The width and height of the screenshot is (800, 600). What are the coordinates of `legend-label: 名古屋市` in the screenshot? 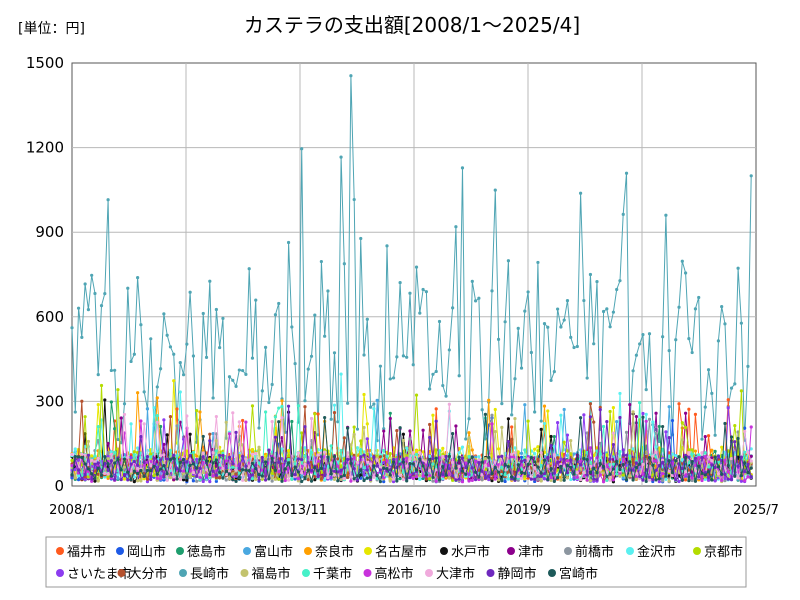 It's located at (401, 552).